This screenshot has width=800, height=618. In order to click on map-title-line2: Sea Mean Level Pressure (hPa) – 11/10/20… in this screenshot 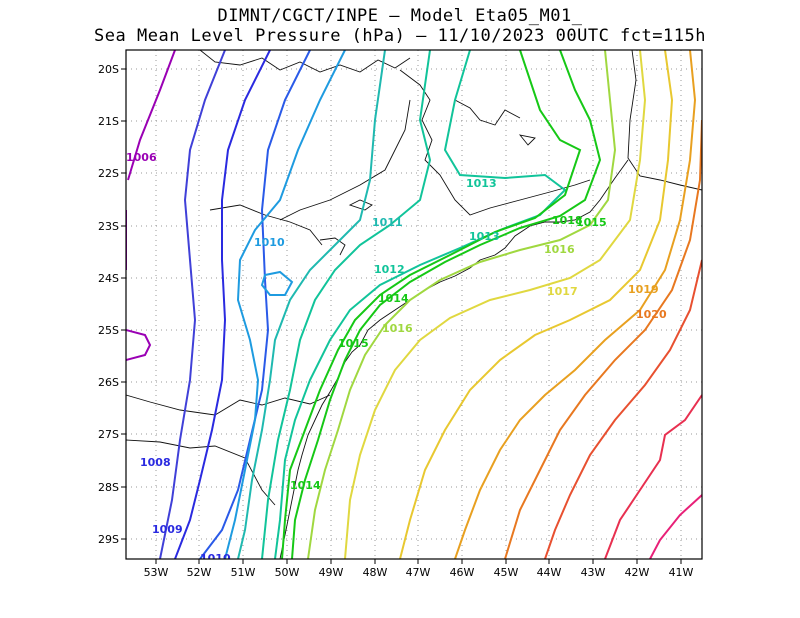, I will do `click(400, 36)`.